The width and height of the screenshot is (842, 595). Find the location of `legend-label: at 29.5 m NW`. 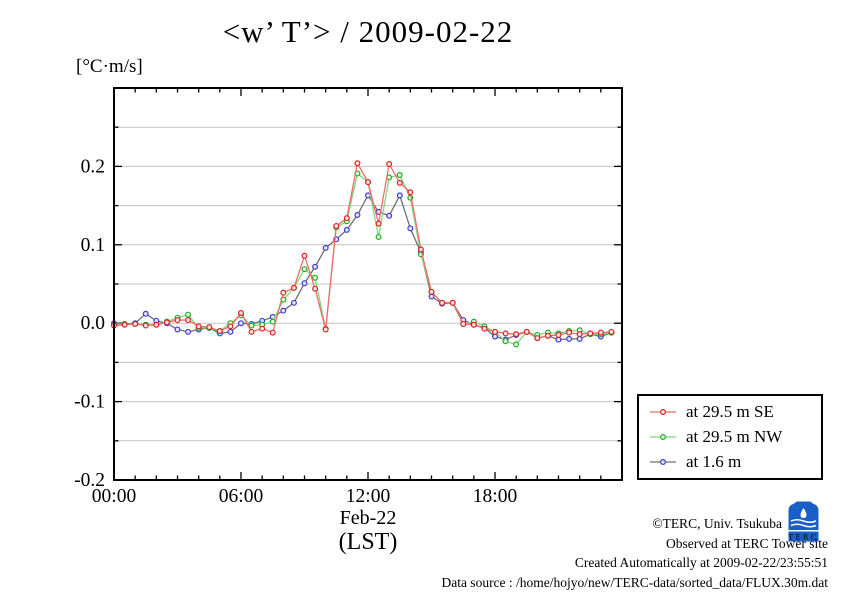

legend-label: at 29.5 m NW is located at coordinates (734, 436).